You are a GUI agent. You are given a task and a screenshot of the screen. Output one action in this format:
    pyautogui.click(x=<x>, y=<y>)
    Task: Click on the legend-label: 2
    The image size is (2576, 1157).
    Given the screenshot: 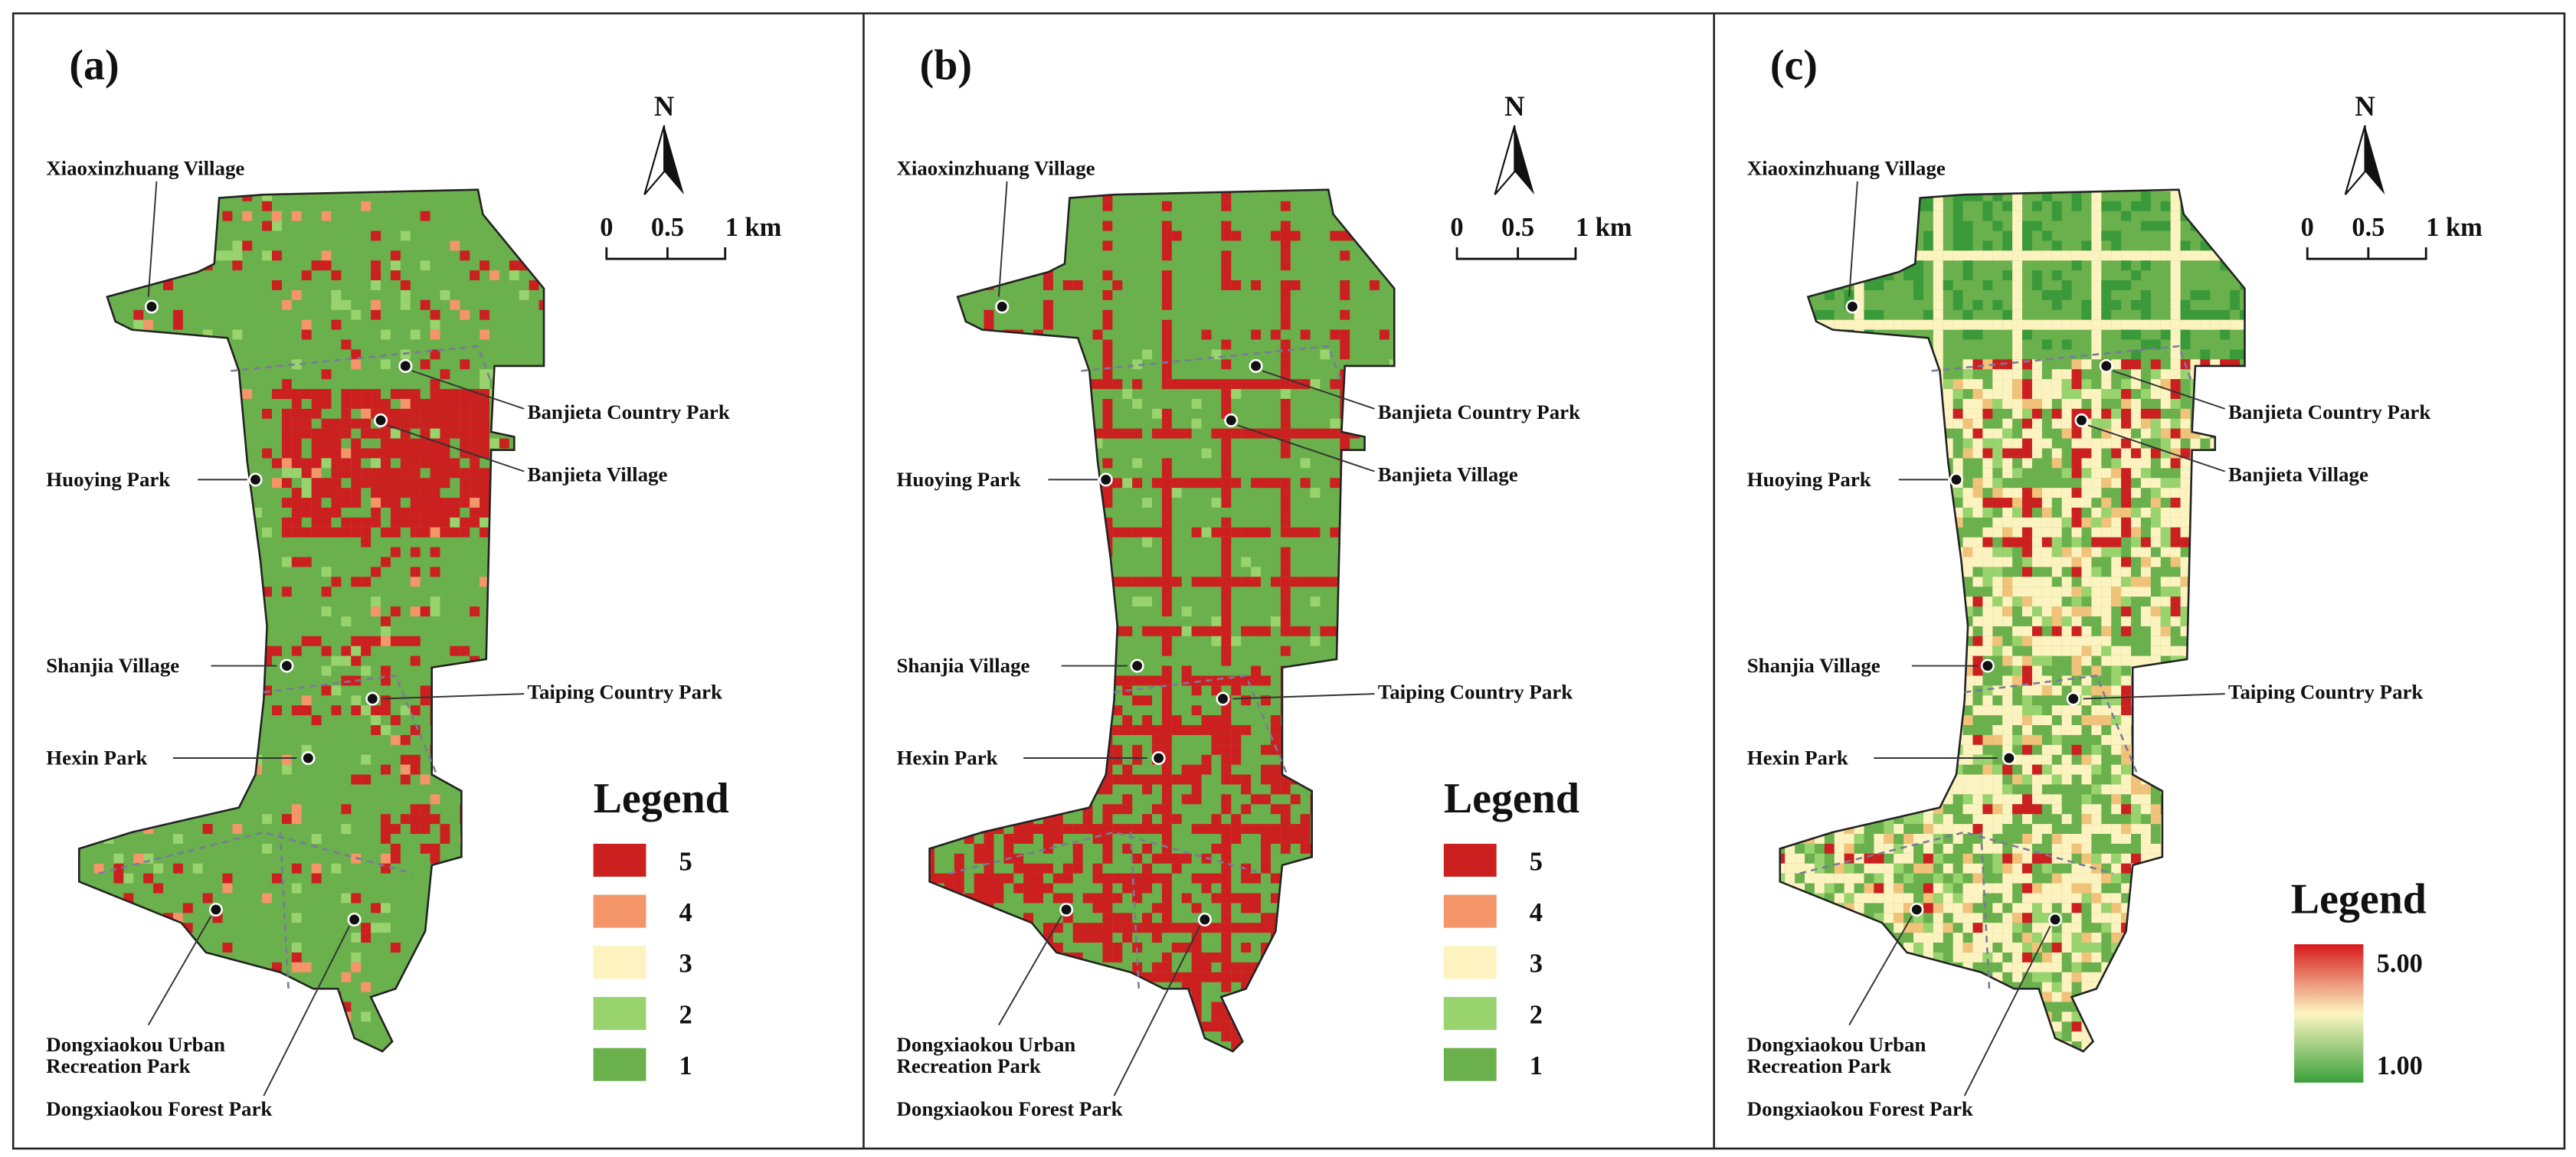 What is the action you would take?
    pyautogui.click(x=1536, y=1015)
    